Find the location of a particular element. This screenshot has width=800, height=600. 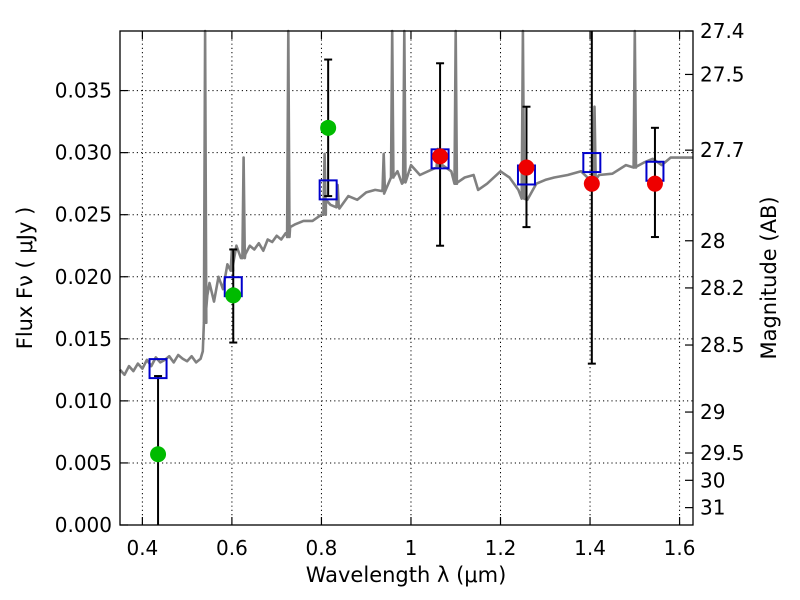

y2-tick-label: 27.7 is located at coordinates (722, 150).